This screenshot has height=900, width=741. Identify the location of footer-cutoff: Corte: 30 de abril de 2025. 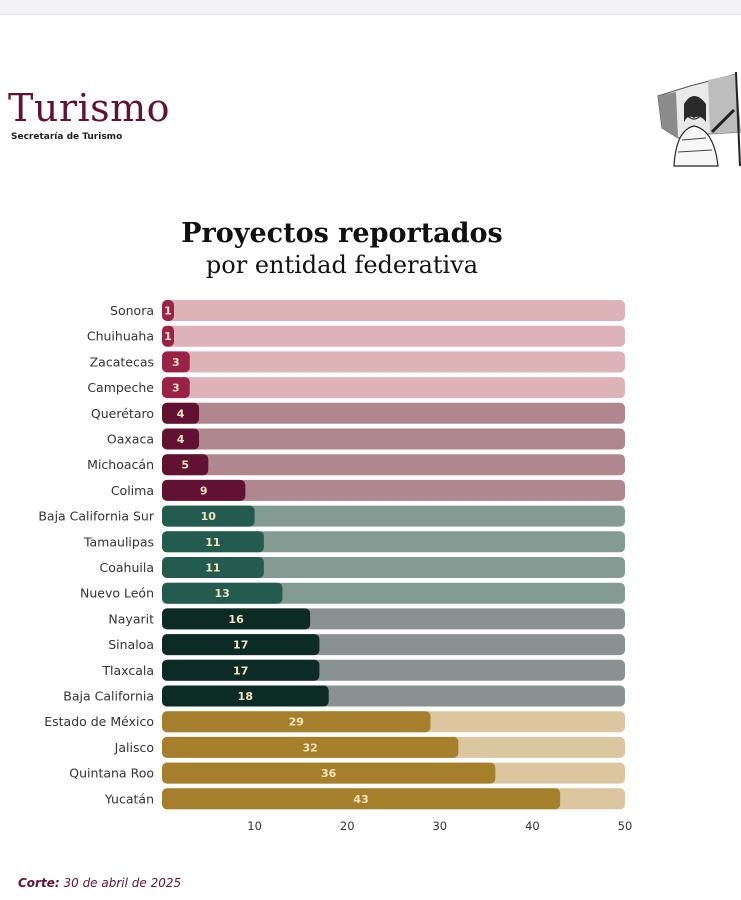
(99, 883).